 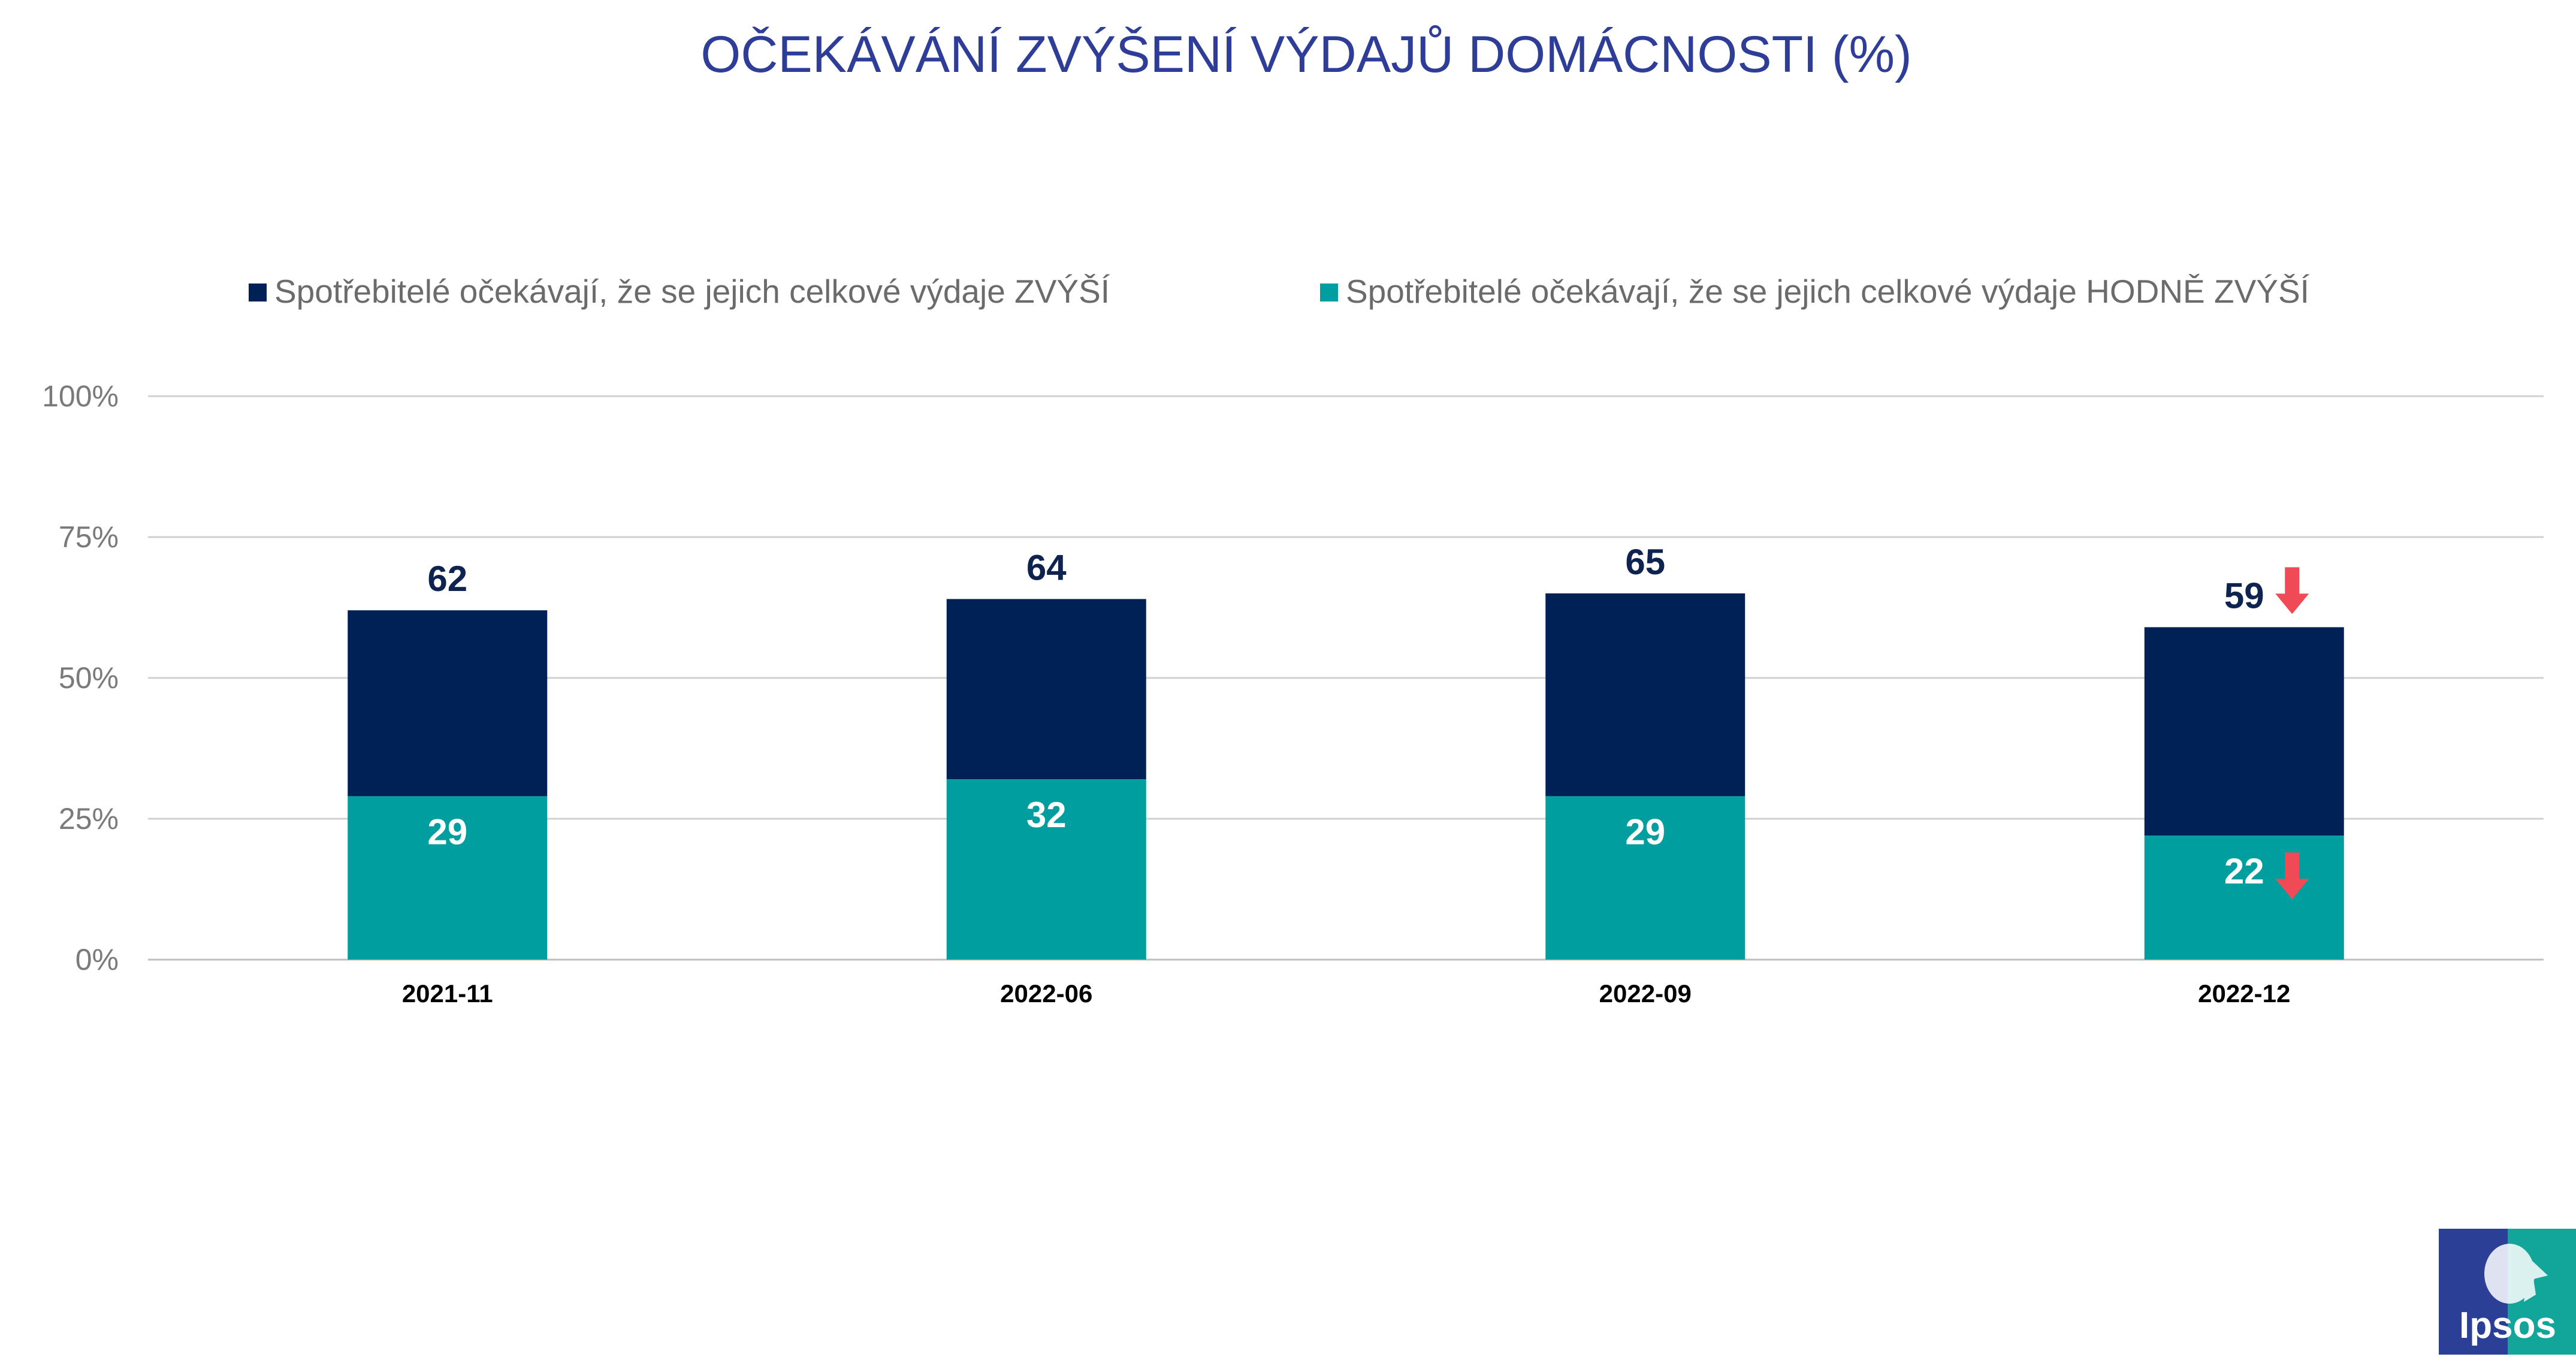 What do you see at coordinates (2292, 733) in the screenshot?
I see `decline-markers` at bounding box center [2292, 733].